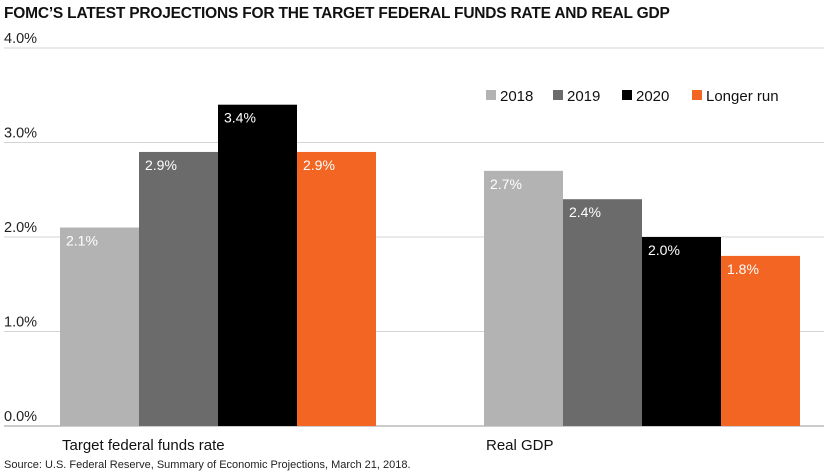 The height and width of the screenshot is (476, 824). I want to click on legend-label: 2020, so click(652, 96).